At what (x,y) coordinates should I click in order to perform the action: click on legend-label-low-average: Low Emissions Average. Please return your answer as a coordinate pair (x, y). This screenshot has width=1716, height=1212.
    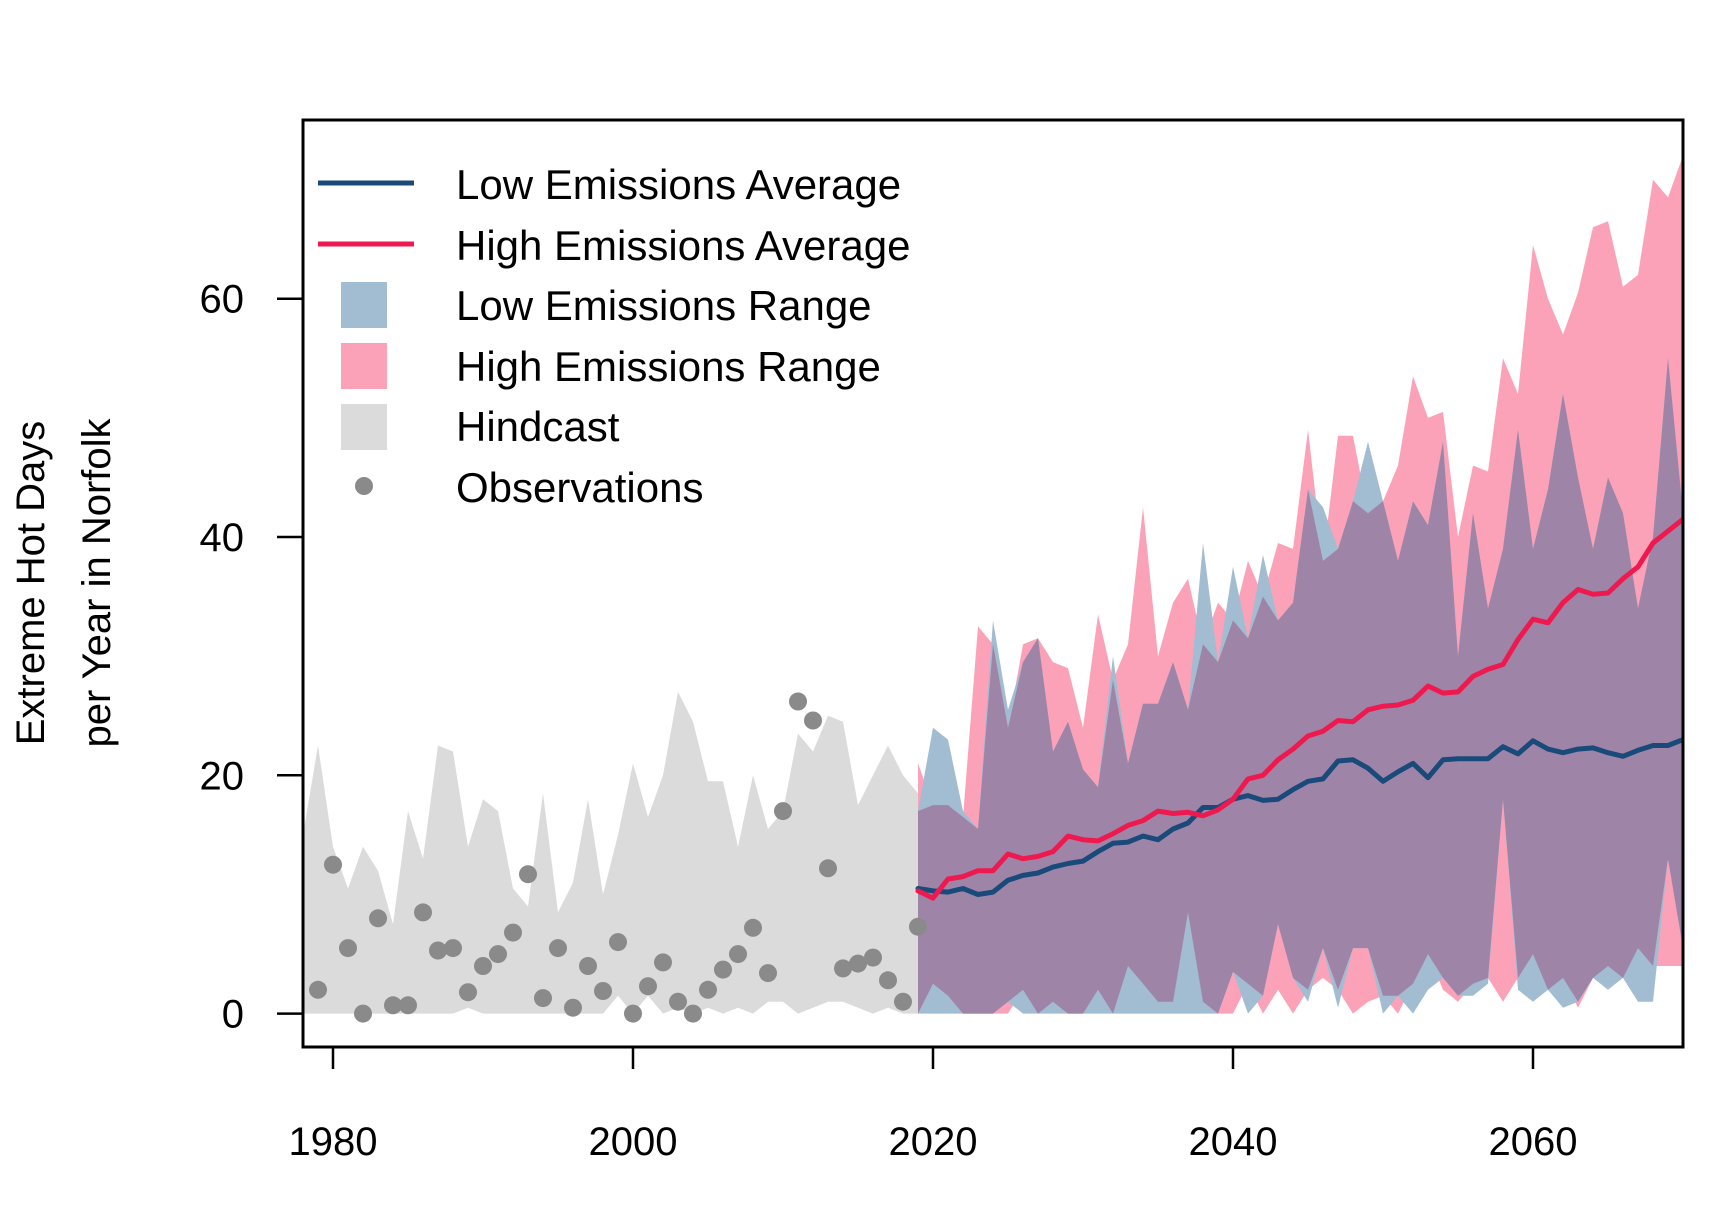
    Looking at the image, I should click on (678, 184).